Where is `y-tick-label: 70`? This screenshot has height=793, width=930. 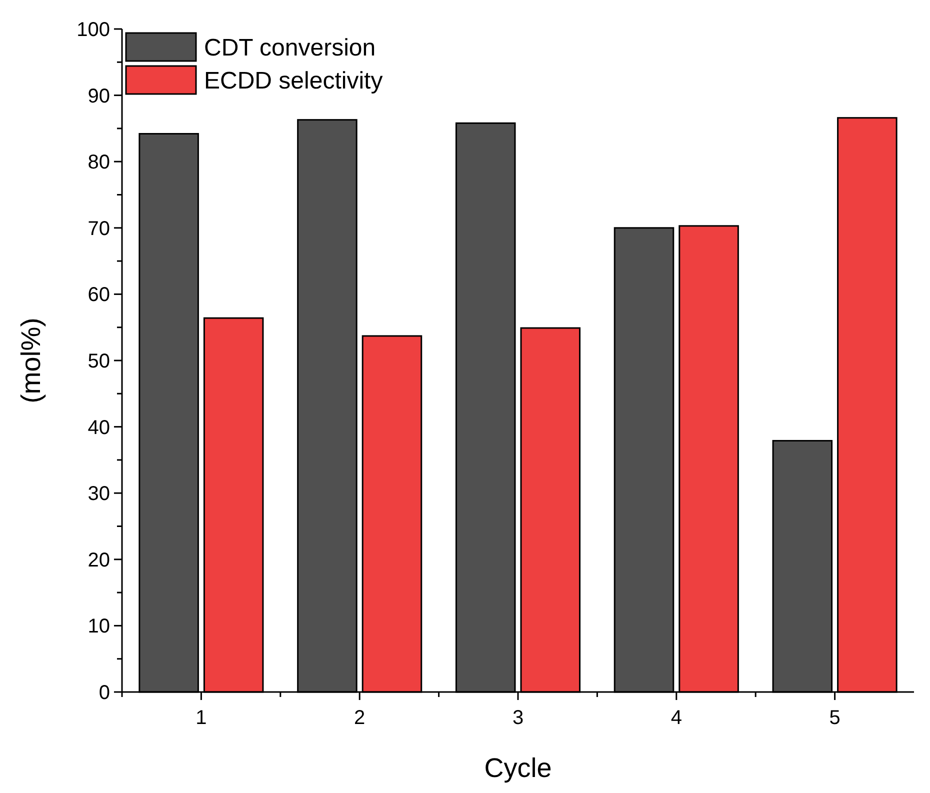 y-tick-label: 70 is located at coordinates (99, 229).